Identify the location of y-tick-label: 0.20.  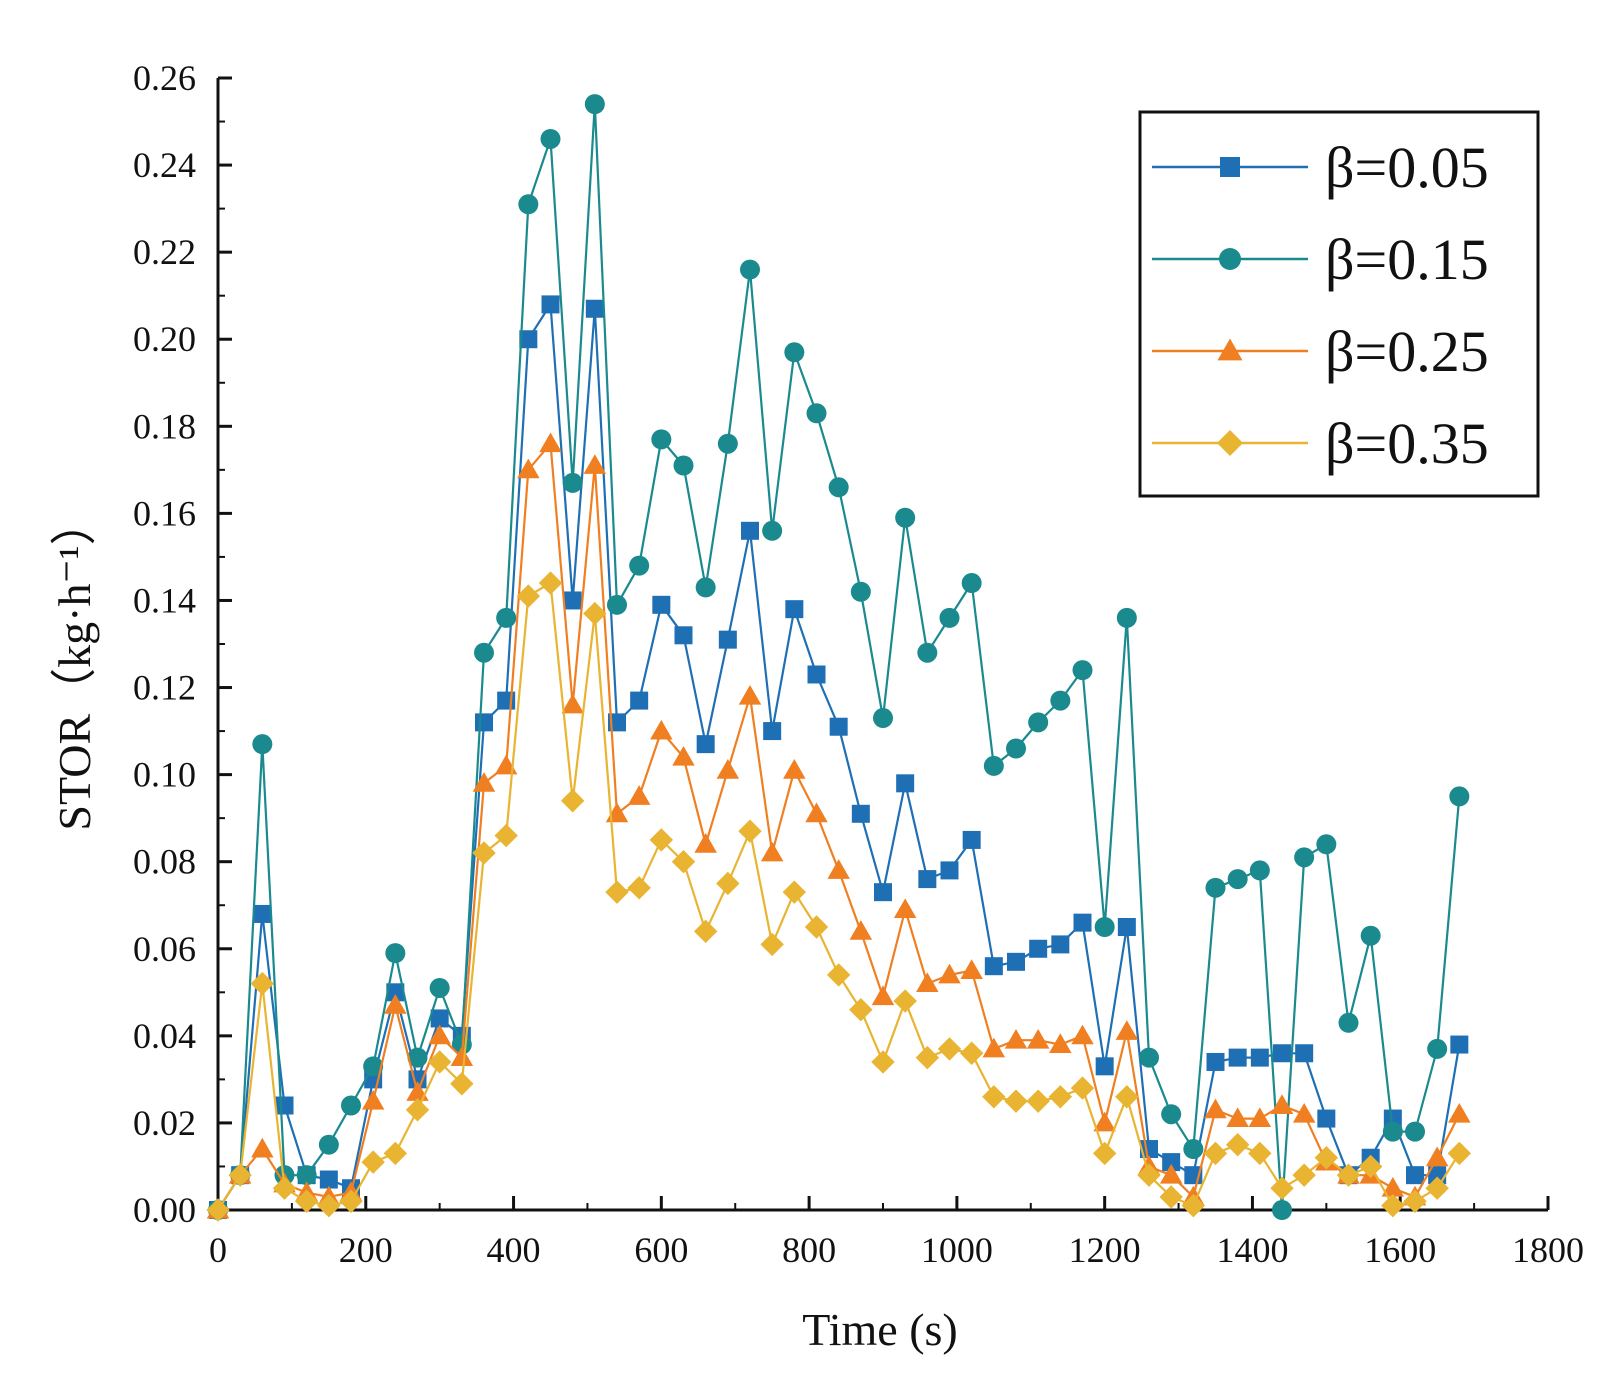
(164, 339).